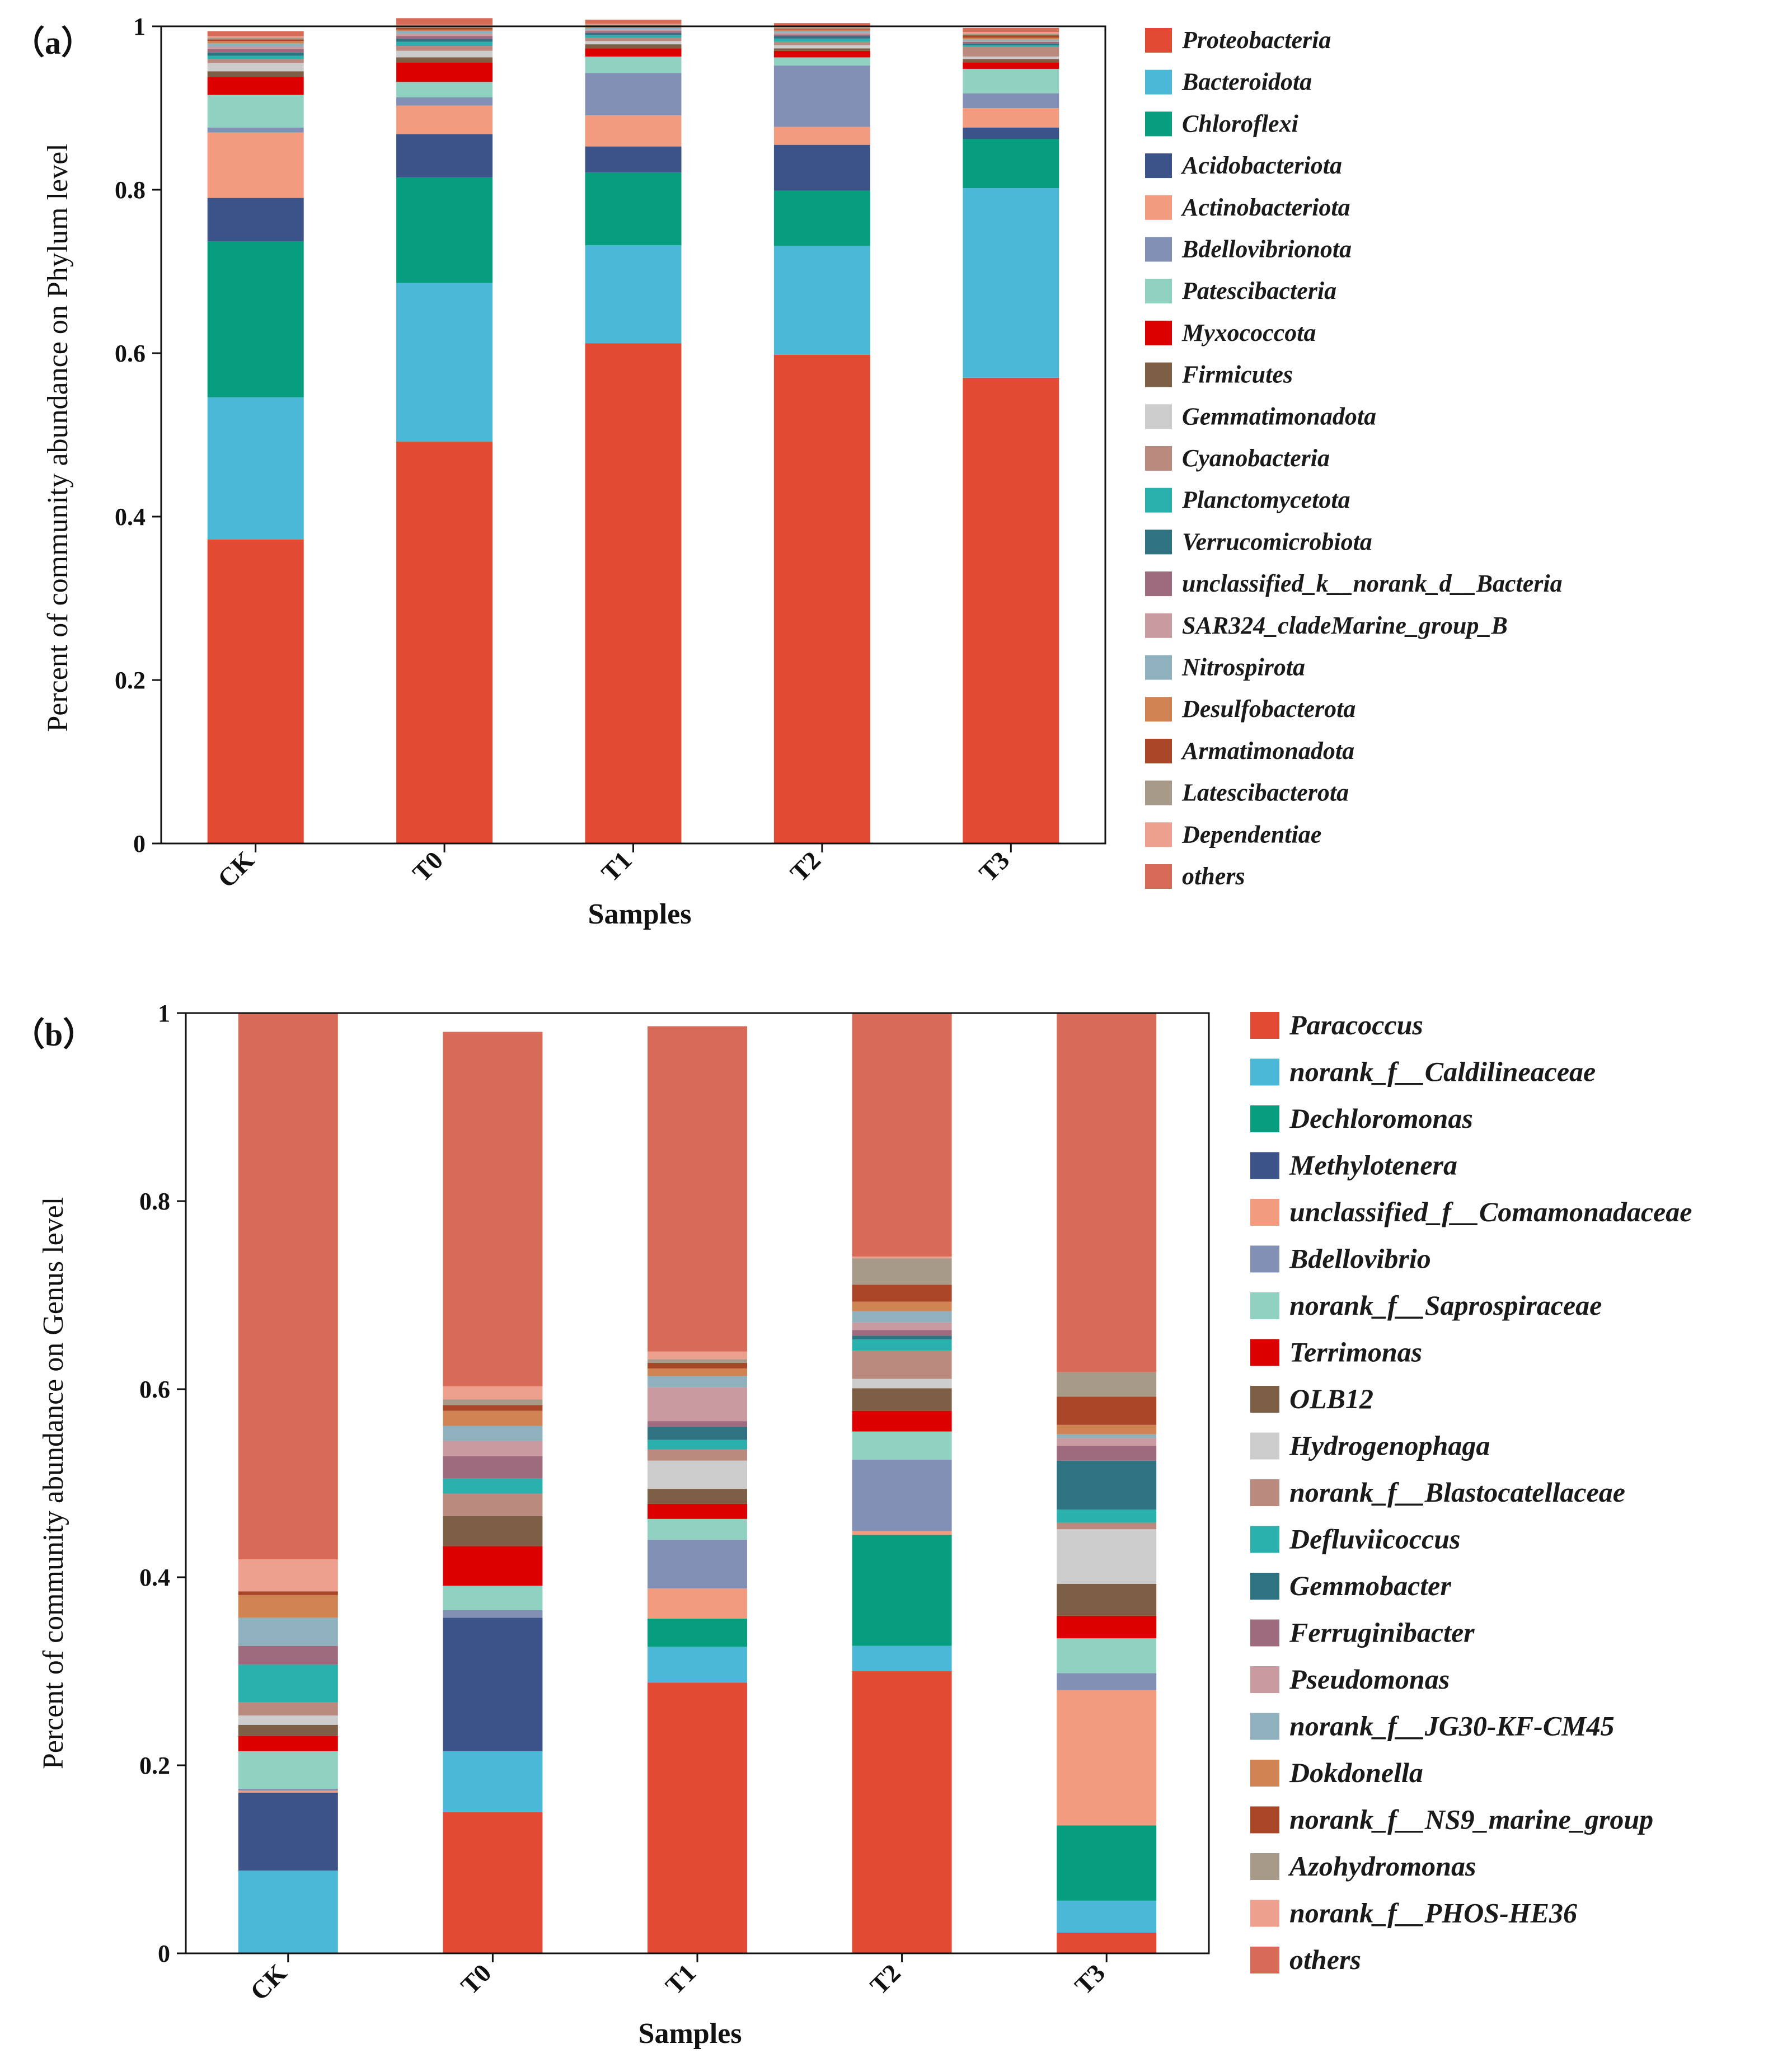  Describe the element at coordinates (633, 131) in the screenshot. I see `panel-a-bar-T1-Actinobacteriota` at that location.